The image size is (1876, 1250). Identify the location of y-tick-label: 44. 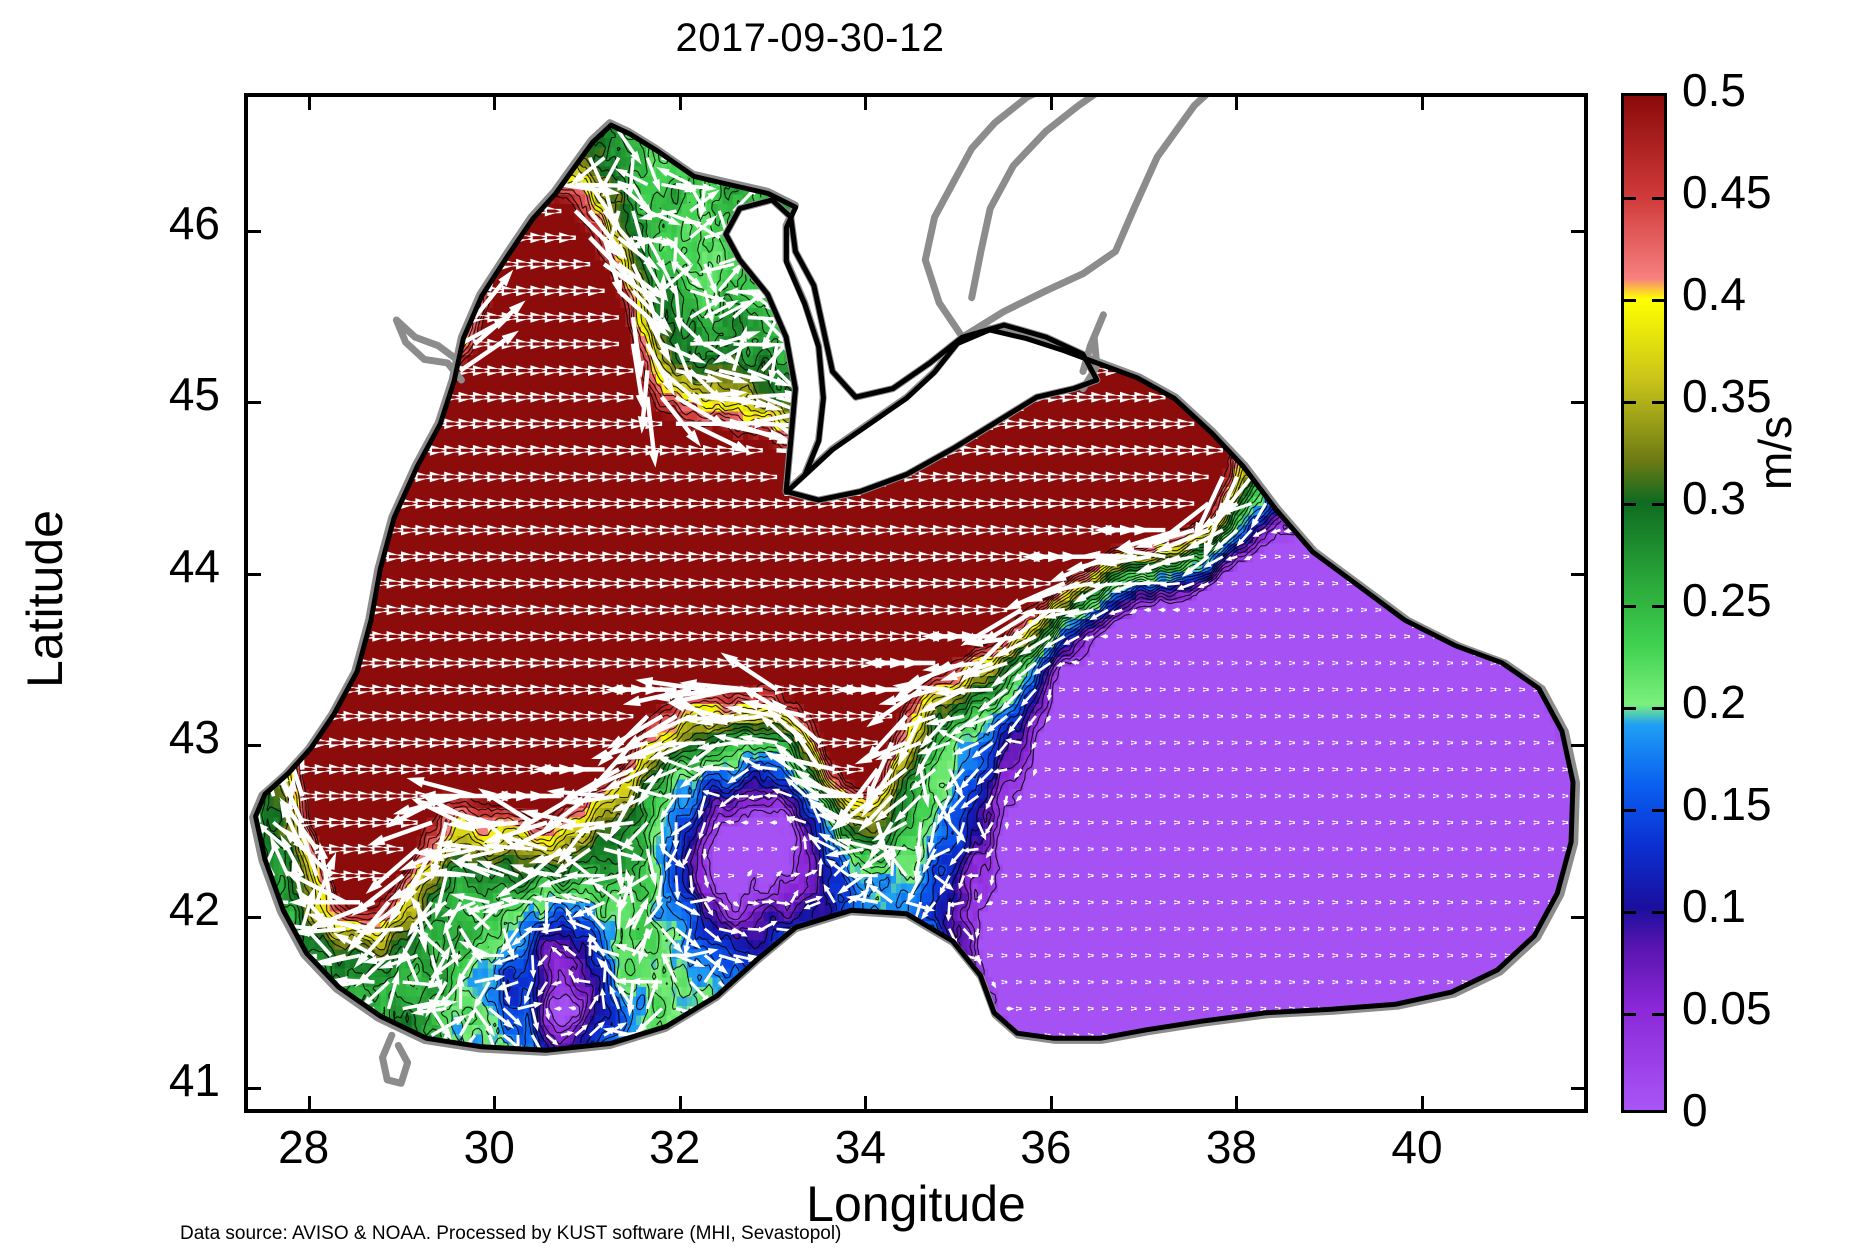
(194, 565).